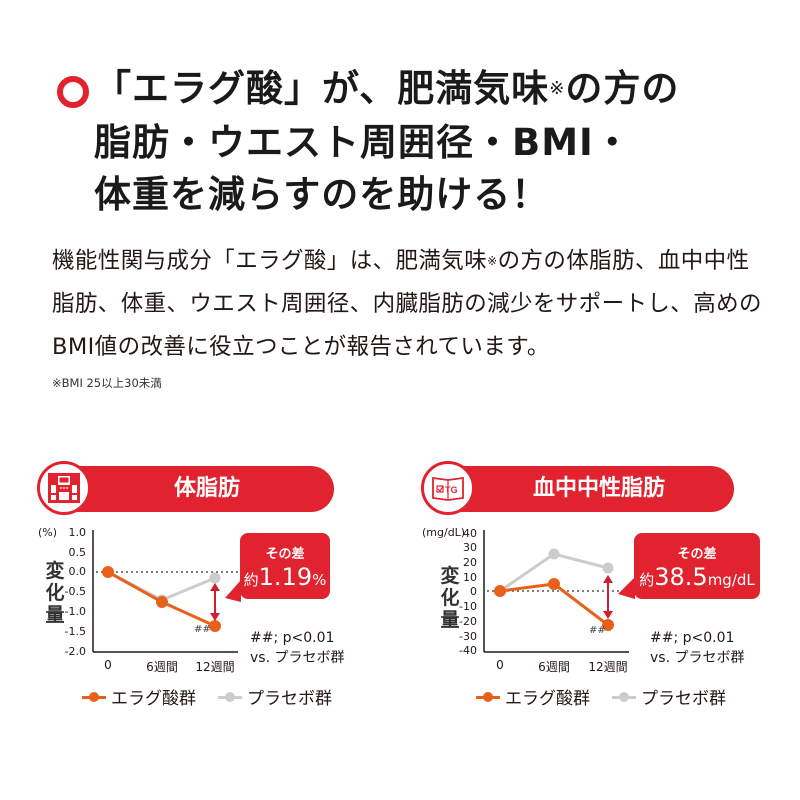 This screenshot has height=800, width=800. Describe the element at coordinates (77, 532) in the screenshot. I see `y-tick: 1.0` at that location.